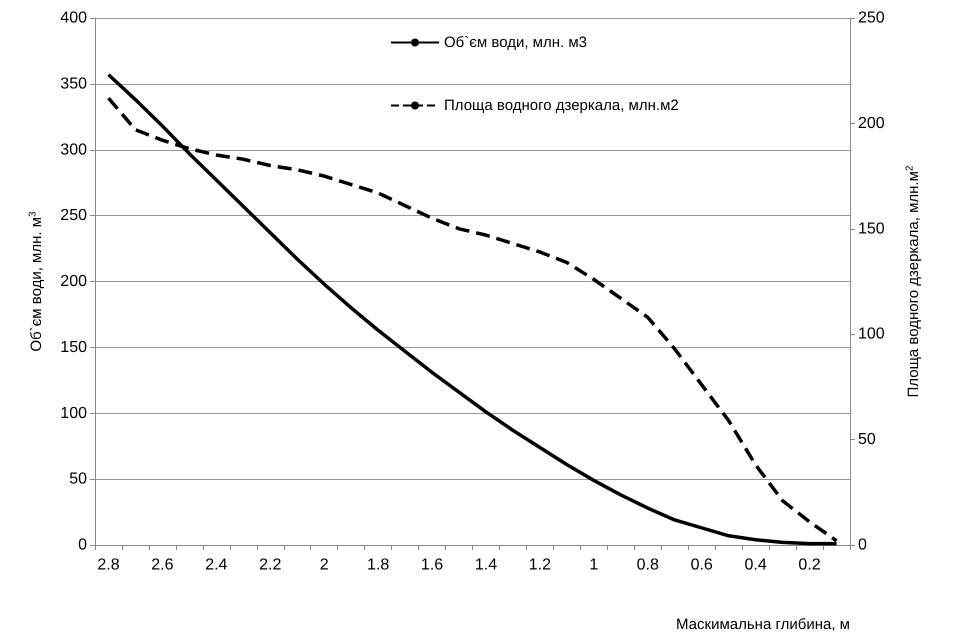 This screenshot has height=635, width=954. Describe the element at coordinates (516, 42) in the screenshot. I see `legend-label: Об`єм води, млн. м3` at that location.